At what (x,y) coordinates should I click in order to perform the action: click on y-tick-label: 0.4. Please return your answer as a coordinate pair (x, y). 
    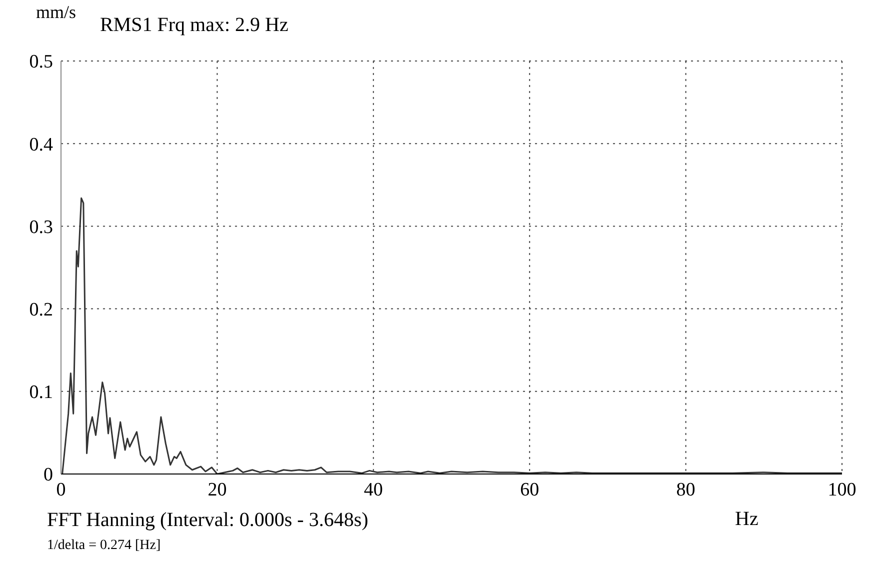
    Looking at the image, I should click on (41, 145).